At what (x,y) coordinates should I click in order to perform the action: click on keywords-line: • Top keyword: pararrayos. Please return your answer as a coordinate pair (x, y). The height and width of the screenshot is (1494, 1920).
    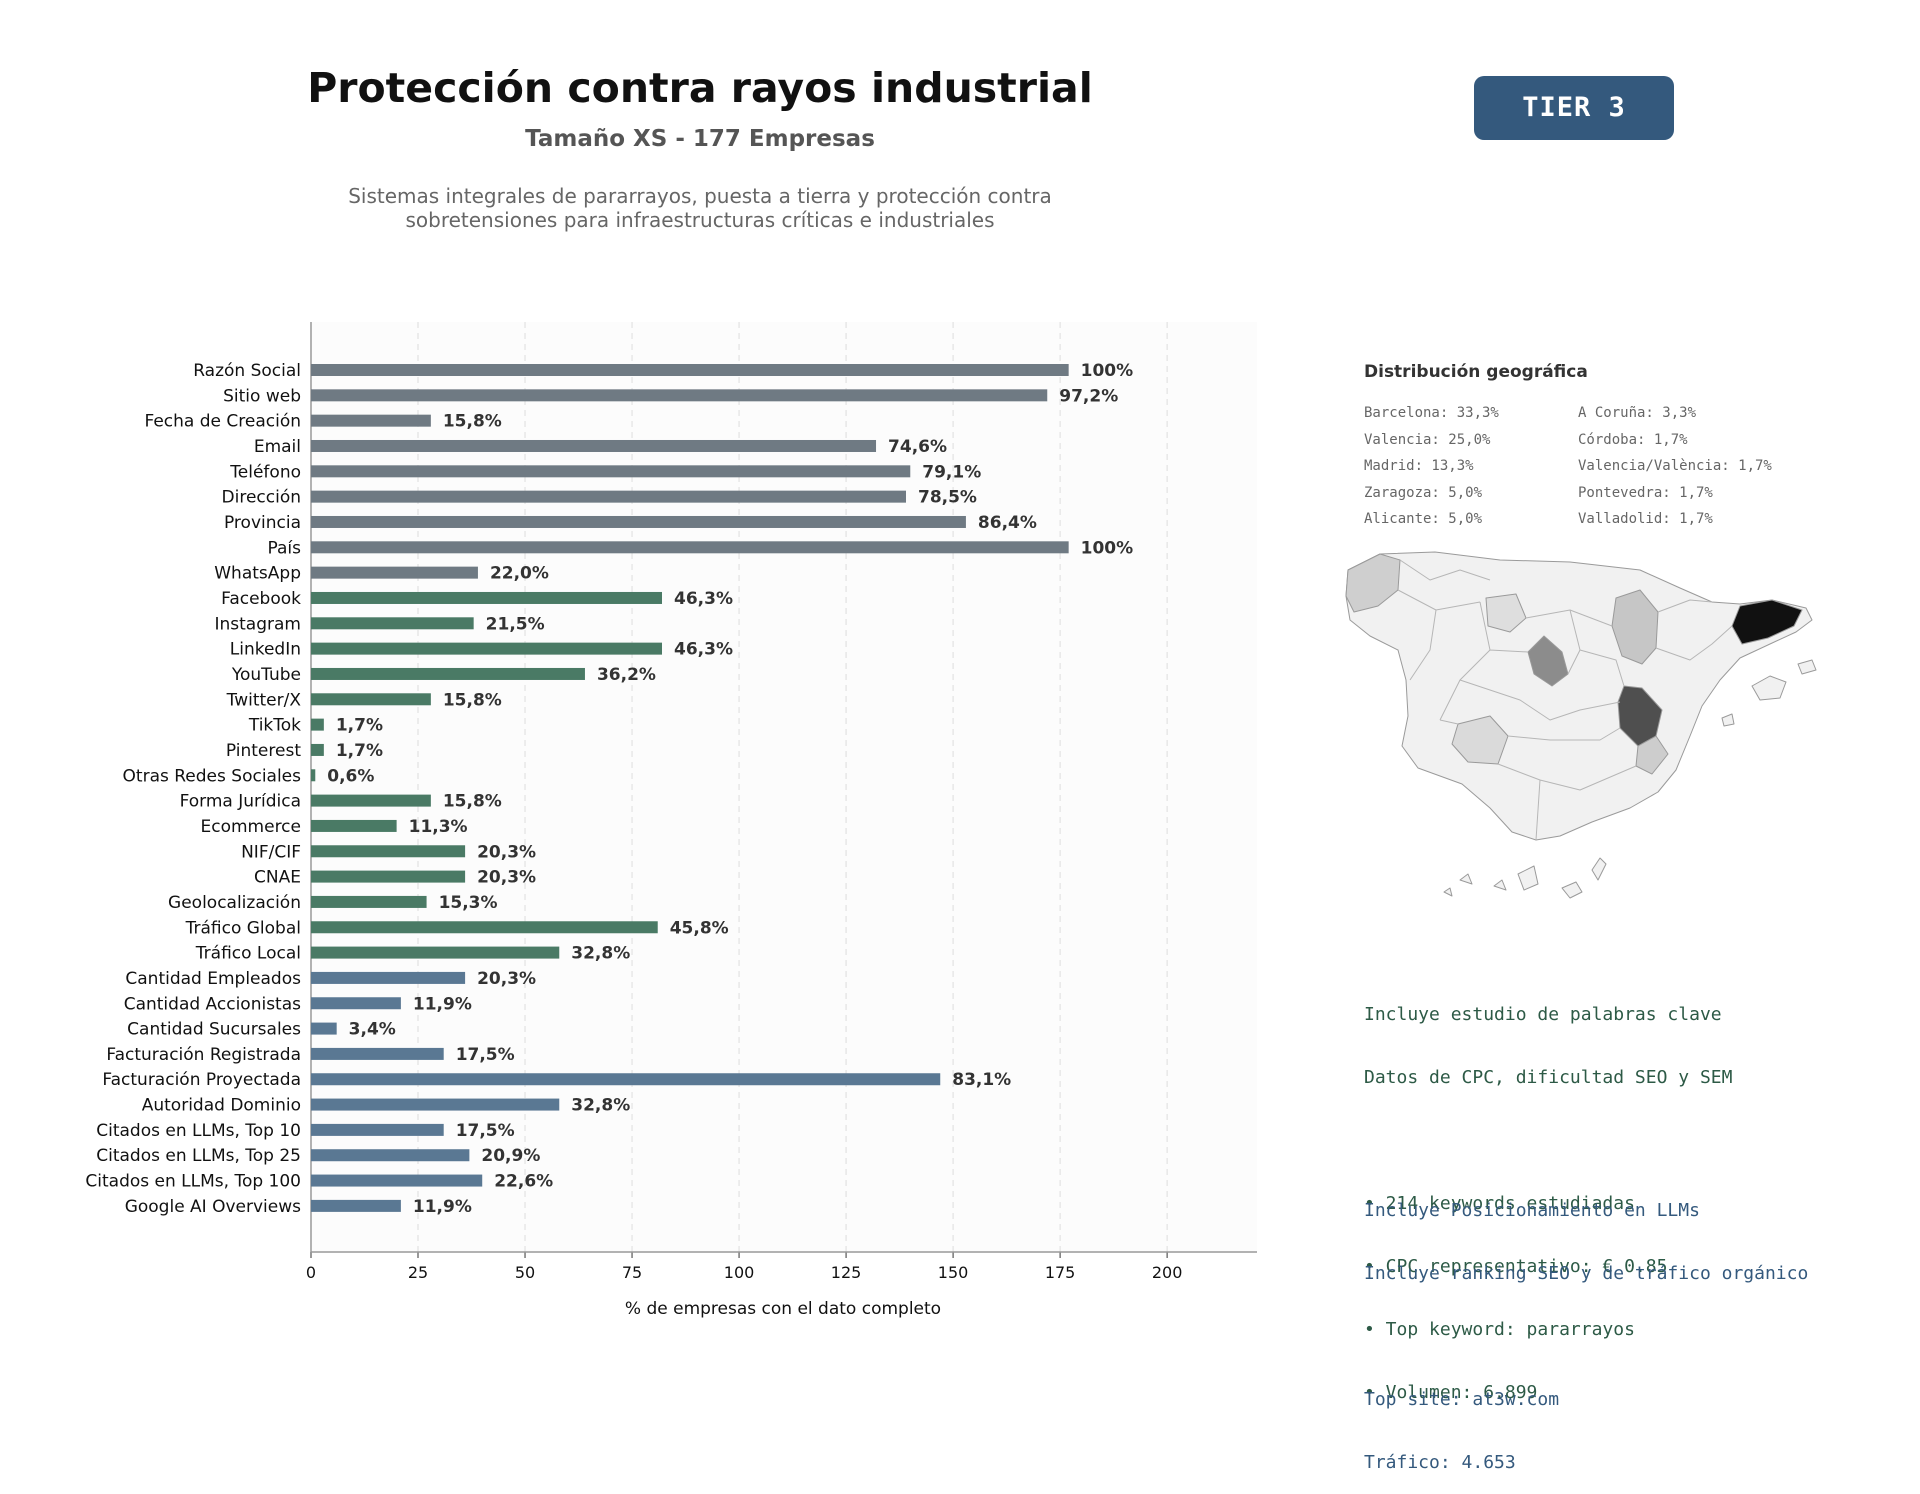
    Looking at the image, I should click on (1499, 1329).